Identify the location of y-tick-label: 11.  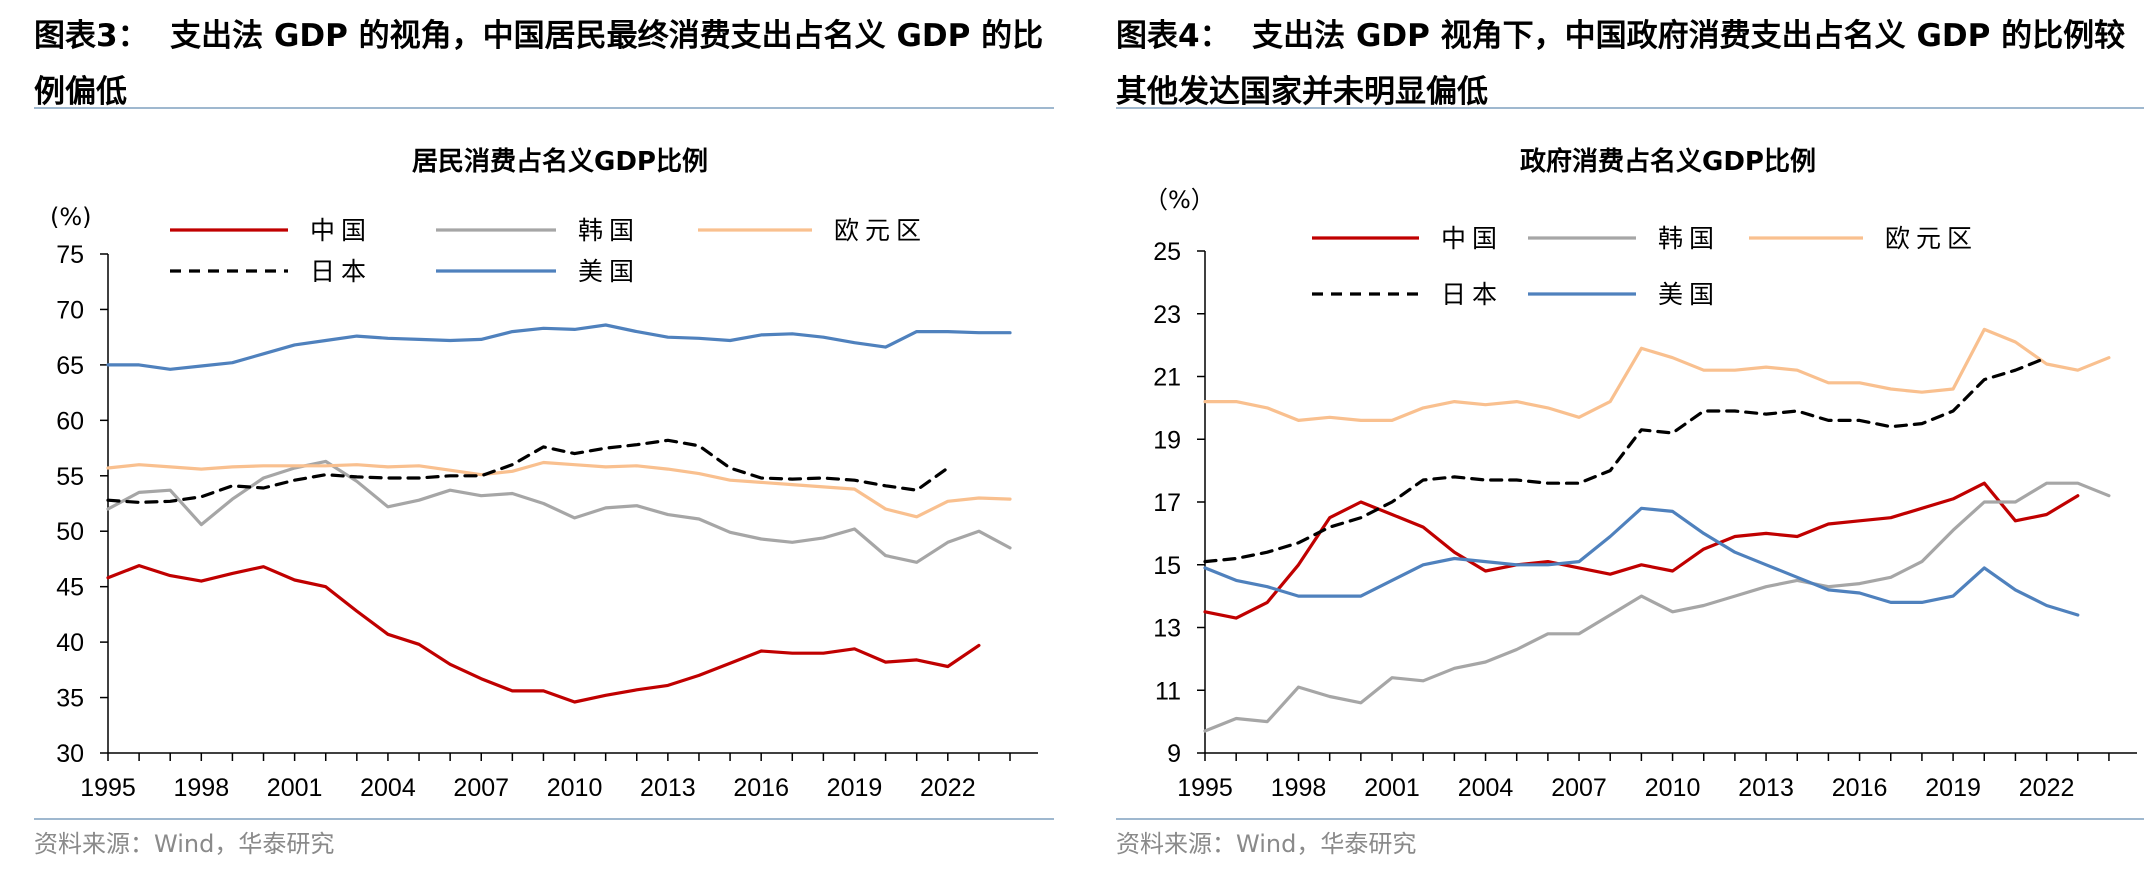
(1168, 691).